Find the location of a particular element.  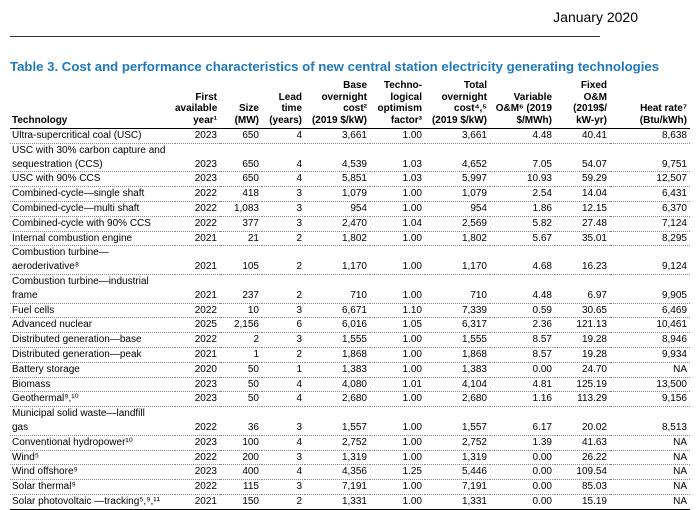

table-cell: 50 is located at coordinates (241, 399).